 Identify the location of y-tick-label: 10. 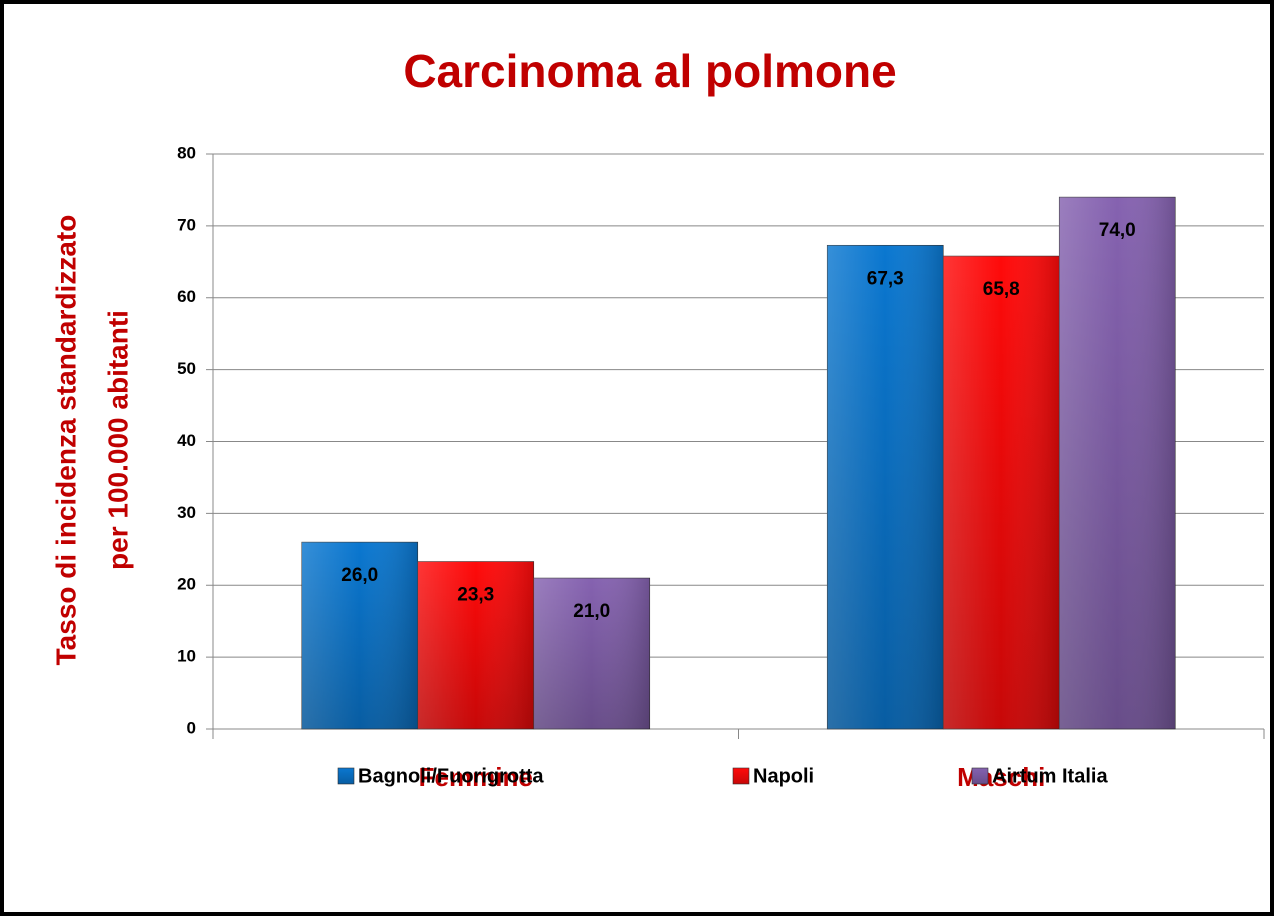
(186, 656).